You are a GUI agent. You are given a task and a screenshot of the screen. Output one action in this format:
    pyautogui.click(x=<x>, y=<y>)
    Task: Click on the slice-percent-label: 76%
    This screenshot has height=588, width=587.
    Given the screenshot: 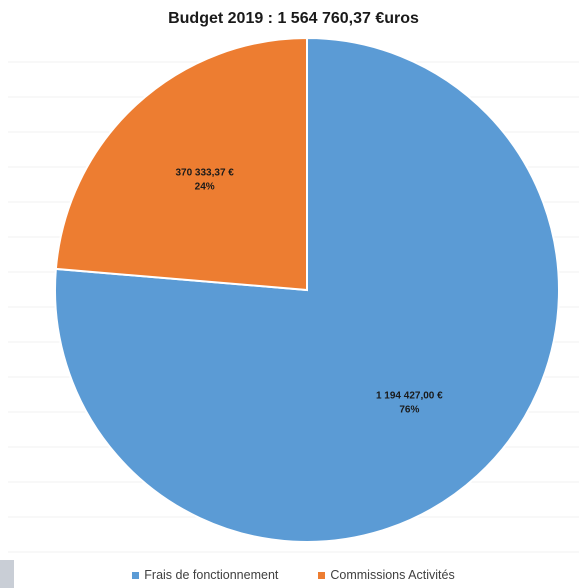 What is the action you would take?
    pyautogui.click(x=409, y=409)
    